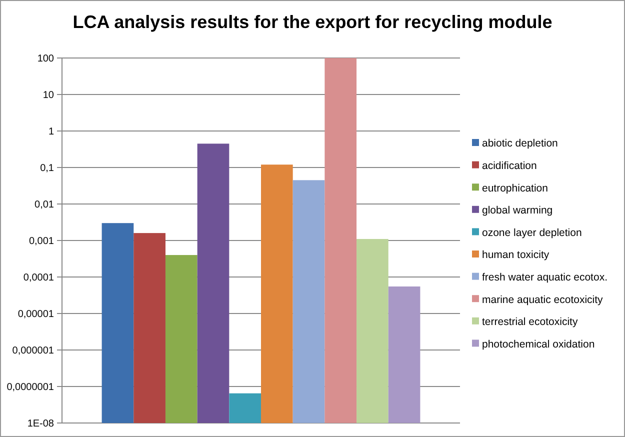  What do you see at coordinates (530, 322) in the screenshot?
I see `legend-label: terrestrial ecotoxicity` at bounding box center [530, 322].